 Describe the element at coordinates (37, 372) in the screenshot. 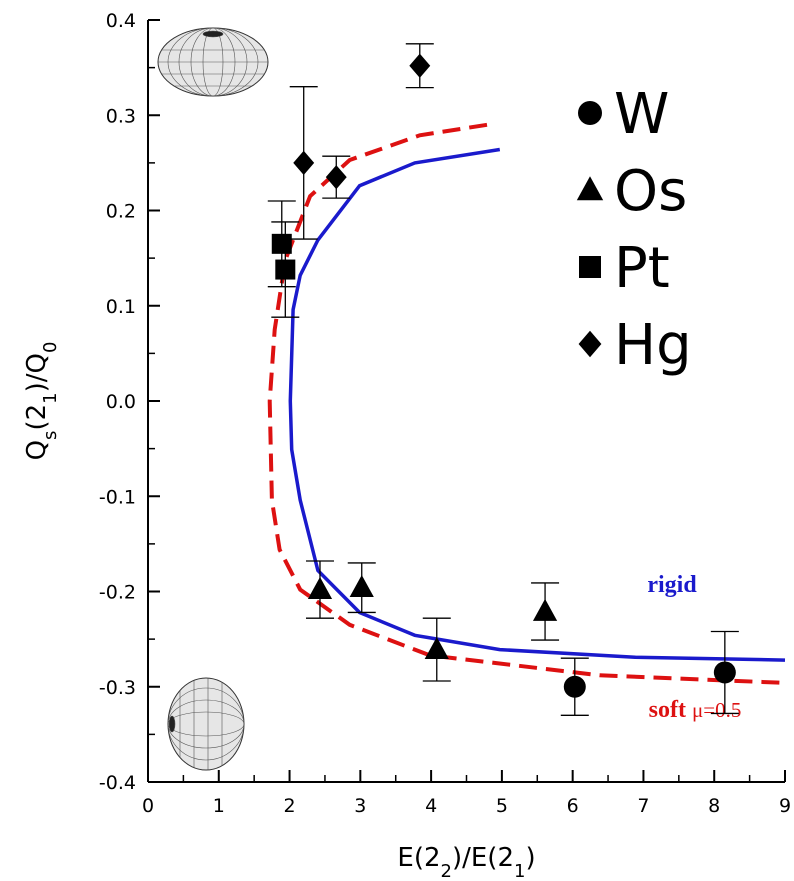

I see `axis-label-part: )/Q` at that location.